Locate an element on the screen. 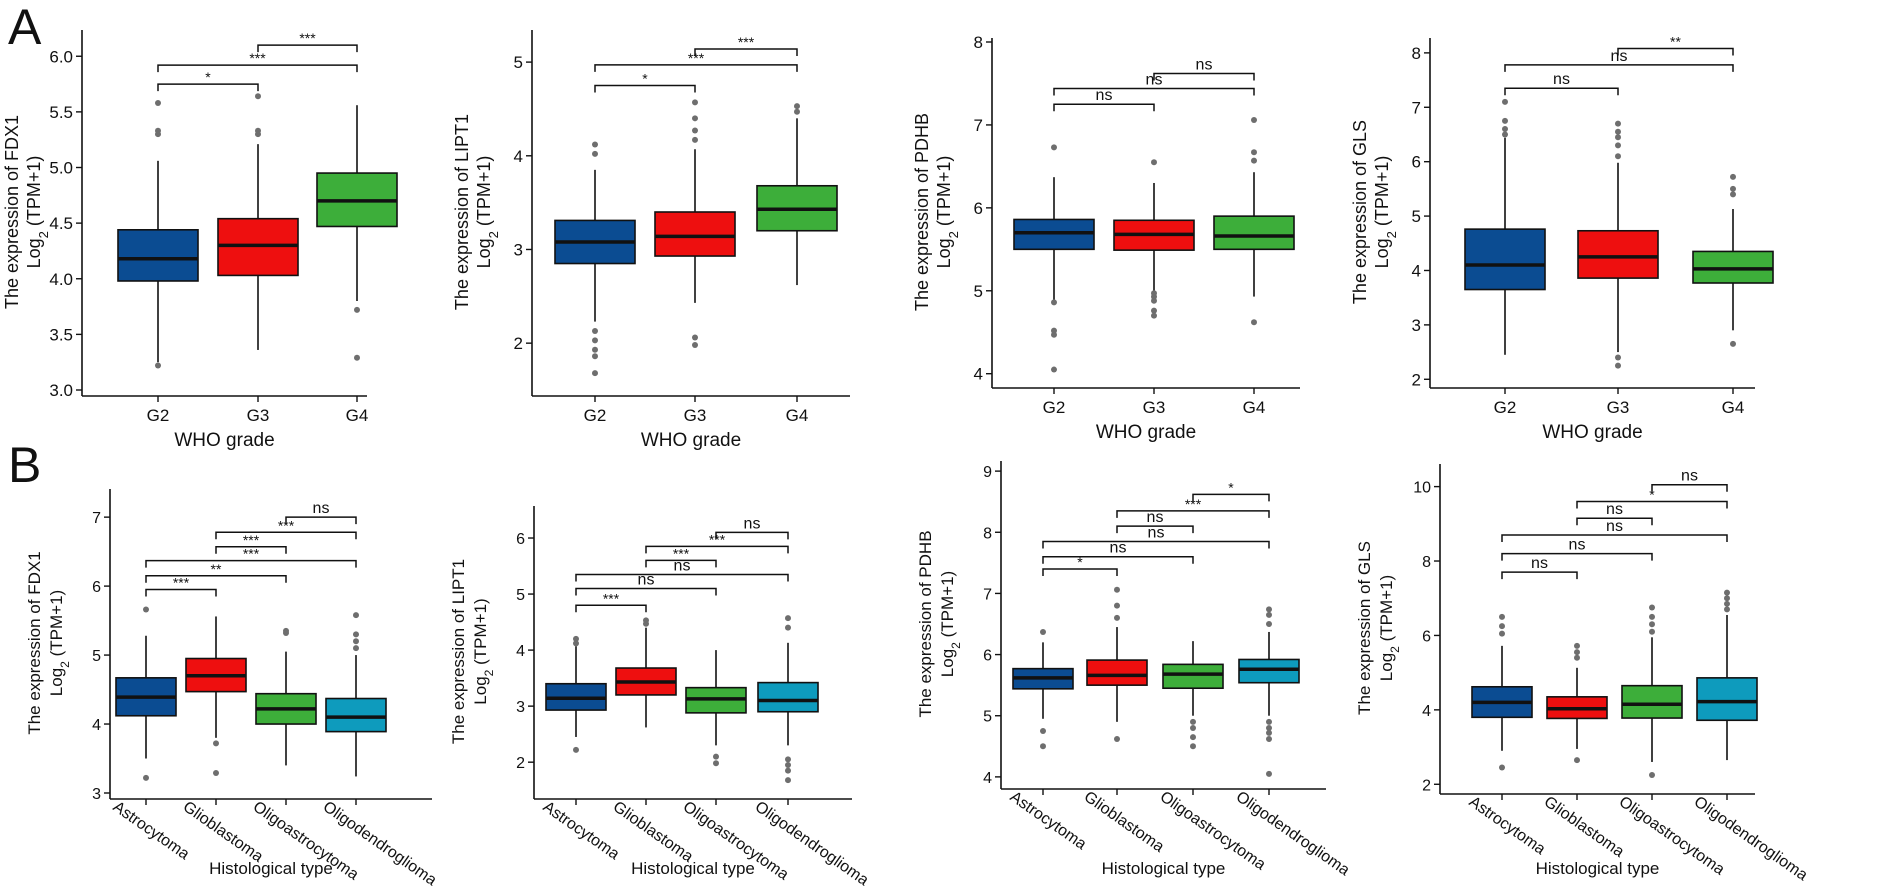 This screenshot has width=1890, height=886. b3-y-tick-label: 8 is located at coordinates (987, 533).